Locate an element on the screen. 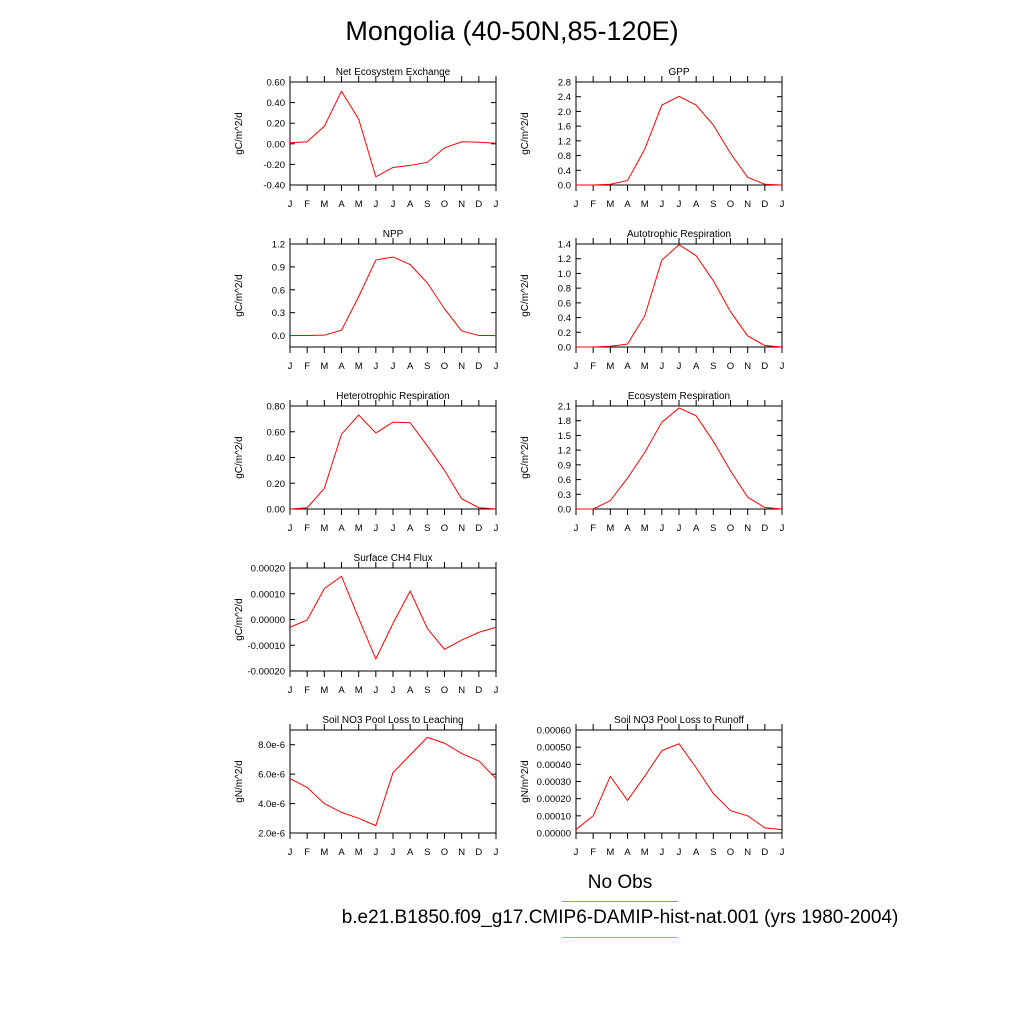 The image size is (1024, 1024). y-tick-label: 0.0 is located at coordinates (278, 336).